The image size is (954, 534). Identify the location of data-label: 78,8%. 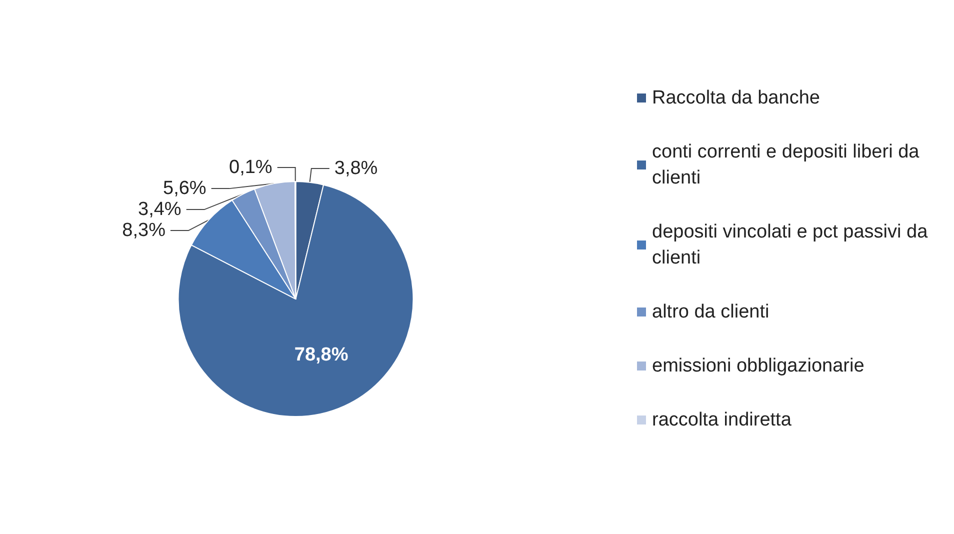
(321, 355).